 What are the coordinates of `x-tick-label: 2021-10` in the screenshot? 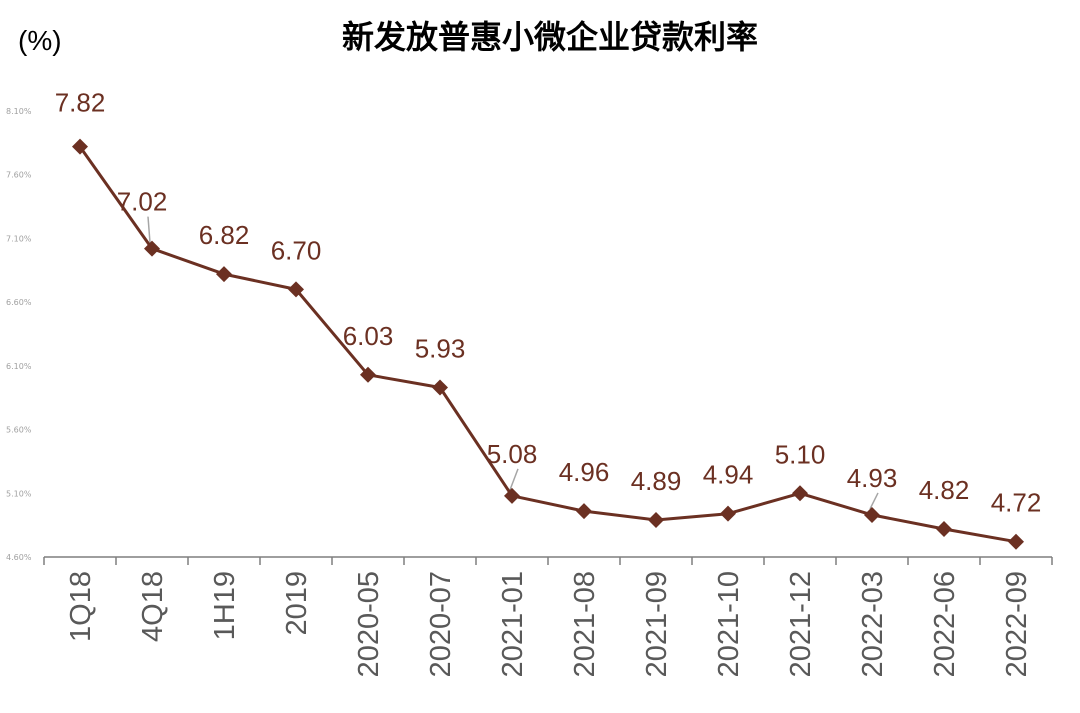 It's located at (729, 624).